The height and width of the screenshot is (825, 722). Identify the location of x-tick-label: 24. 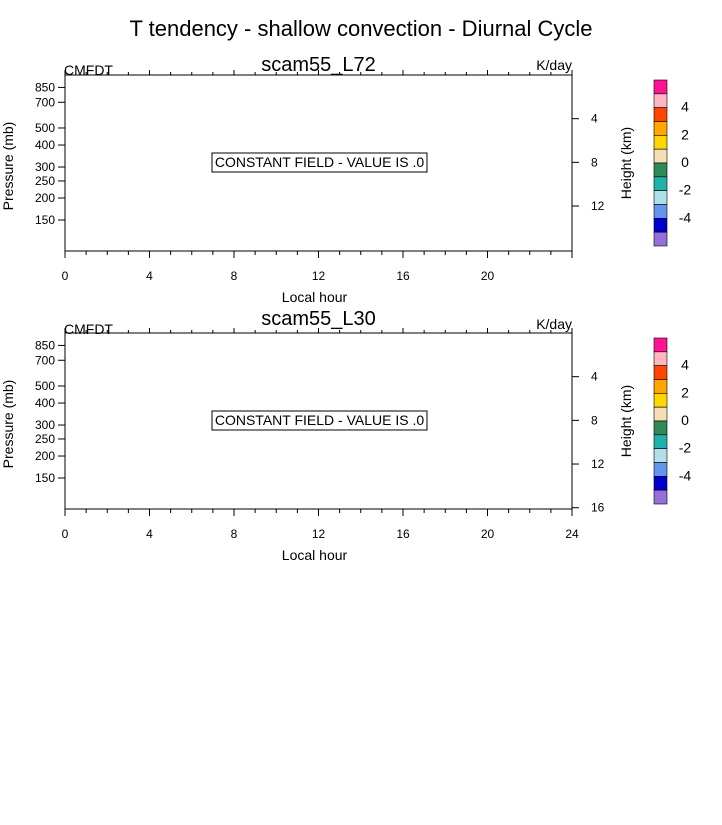
(572, 534).